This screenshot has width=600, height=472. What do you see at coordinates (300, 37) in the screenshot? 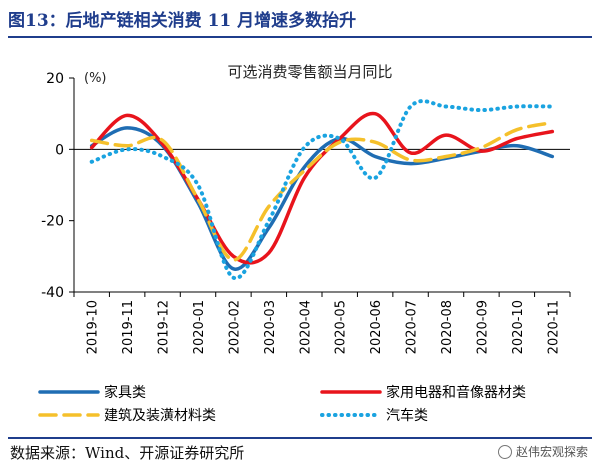
I see `title-divider` at bounding box center [300, 37].